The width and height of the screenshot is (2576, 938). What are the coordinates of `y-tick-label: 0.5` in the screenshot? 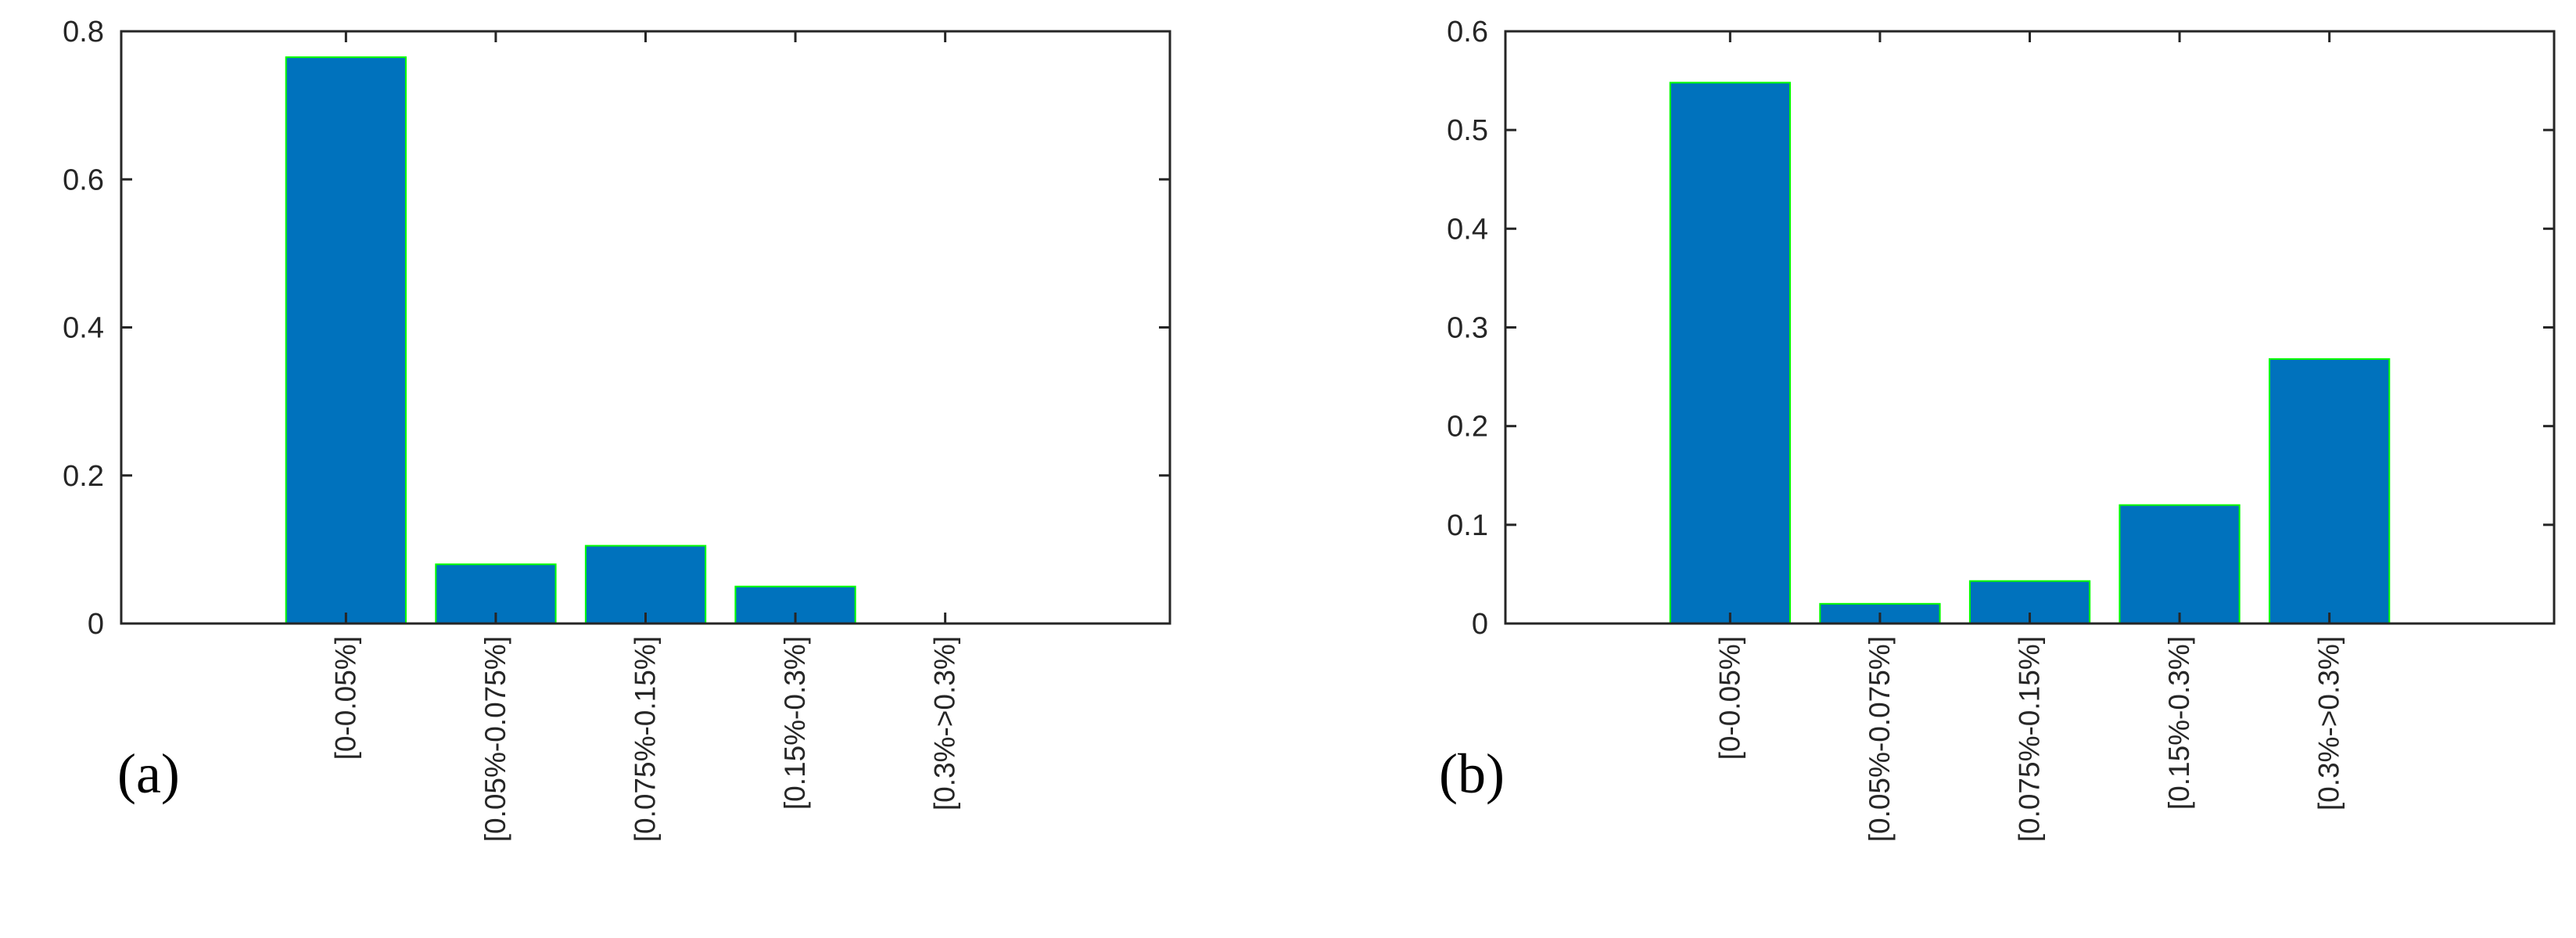 It's located at (1467, 130).